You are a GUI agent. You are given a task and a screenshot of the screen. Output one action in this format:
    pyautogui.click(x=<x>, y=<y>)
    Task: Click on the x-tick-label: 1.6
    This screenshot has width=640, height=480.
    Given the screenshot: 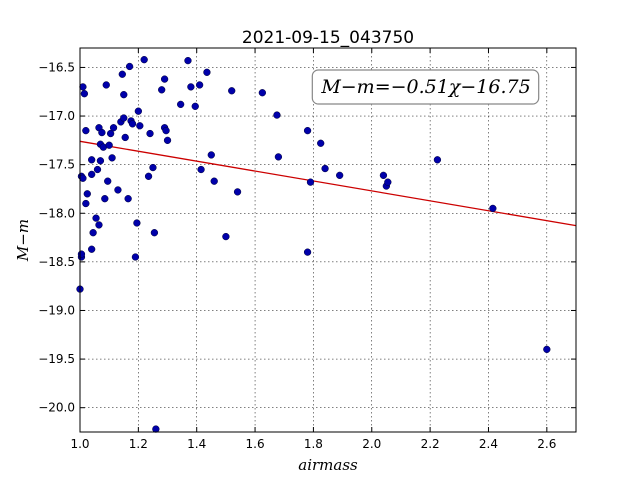 What is the action you would take?
    pyautogui.click(x=255, y=444)
    